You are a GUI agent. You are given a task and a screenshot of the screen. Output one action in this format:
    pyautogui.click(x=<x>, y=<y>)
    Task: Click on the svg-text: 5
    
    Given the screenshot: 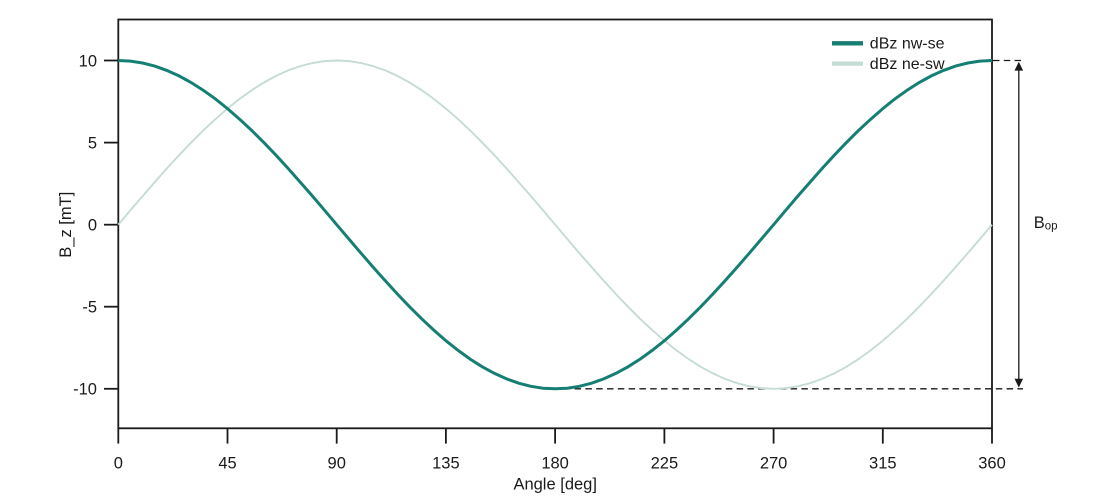 What is the action you would take?
    pyautogui.click(x=92, y=143)
    